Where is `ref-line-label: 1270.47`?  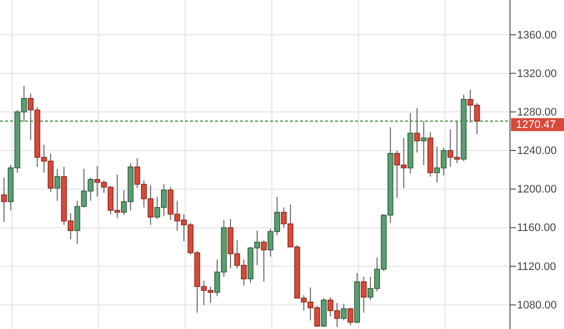
ref-line-label: 1270.47 is located at coordinates (536, 125).